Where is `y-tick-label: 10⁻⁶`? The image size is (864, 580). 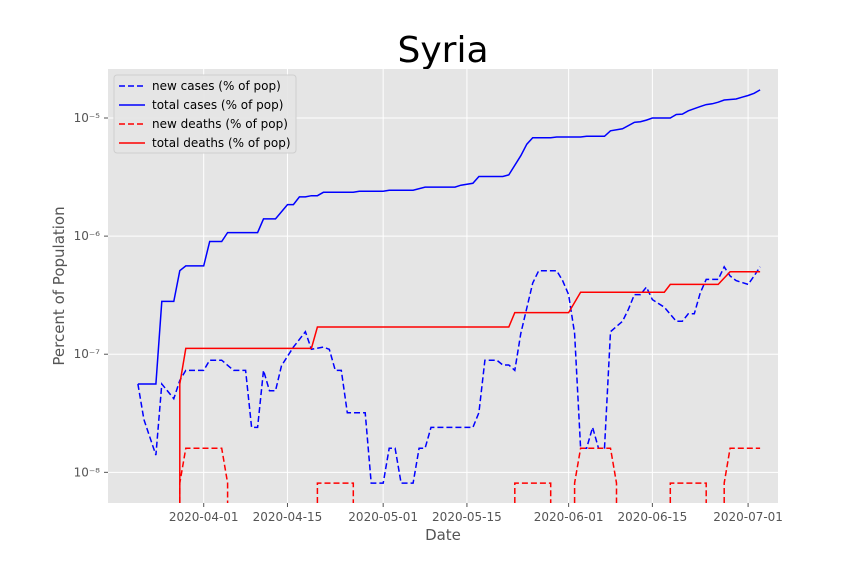
y-tick-label: 10⁻⁶ is located at coordinates (87, 236).